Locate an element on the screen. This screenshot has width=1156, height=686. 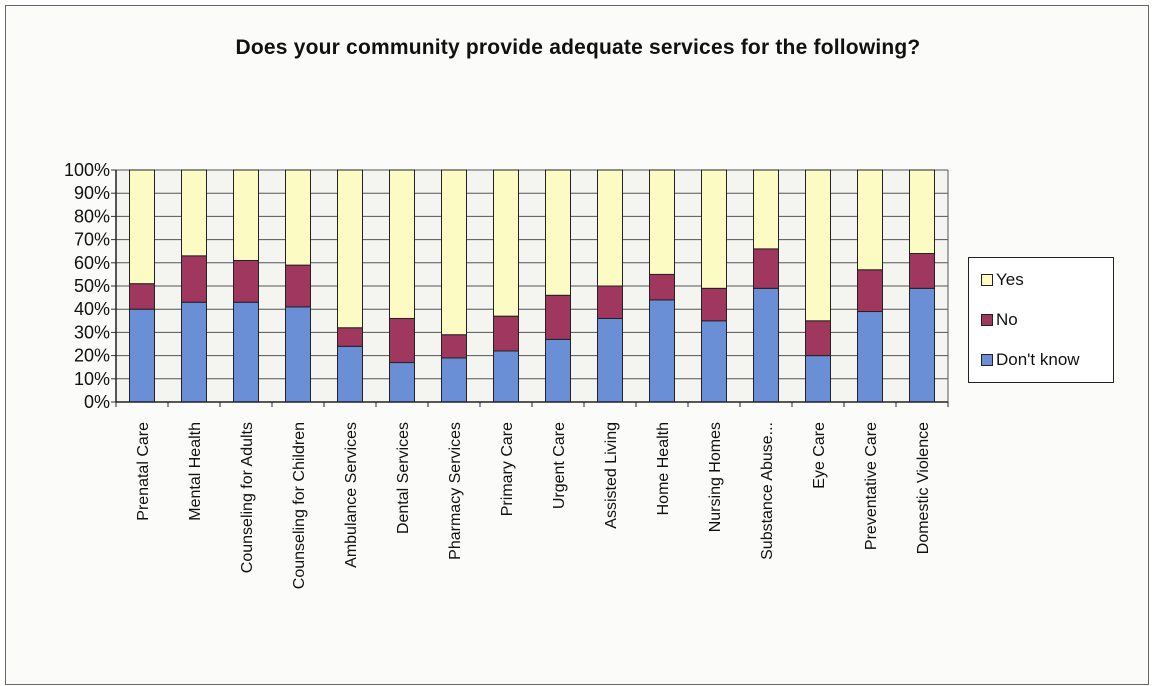
legend-item-dont-know: Don't know is located at coordinates (1030, 360).